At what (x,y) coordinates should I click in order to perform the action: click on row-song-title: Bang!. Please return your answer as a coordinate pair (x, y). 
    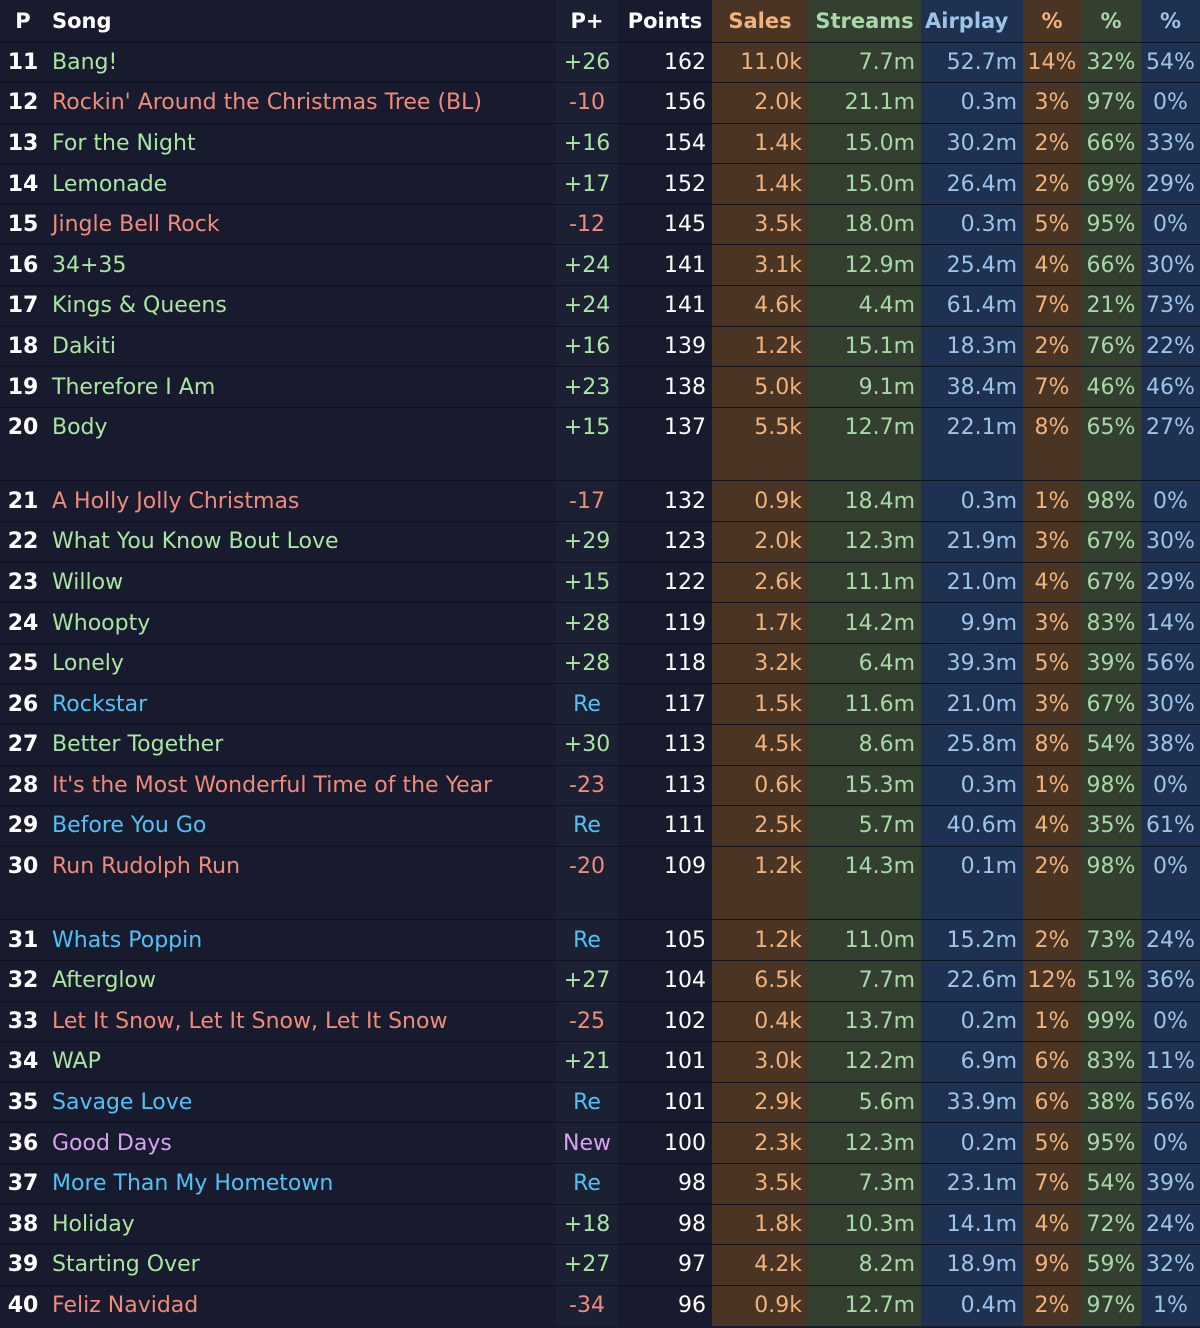
    Looking at the image, I should click on (301, 62).